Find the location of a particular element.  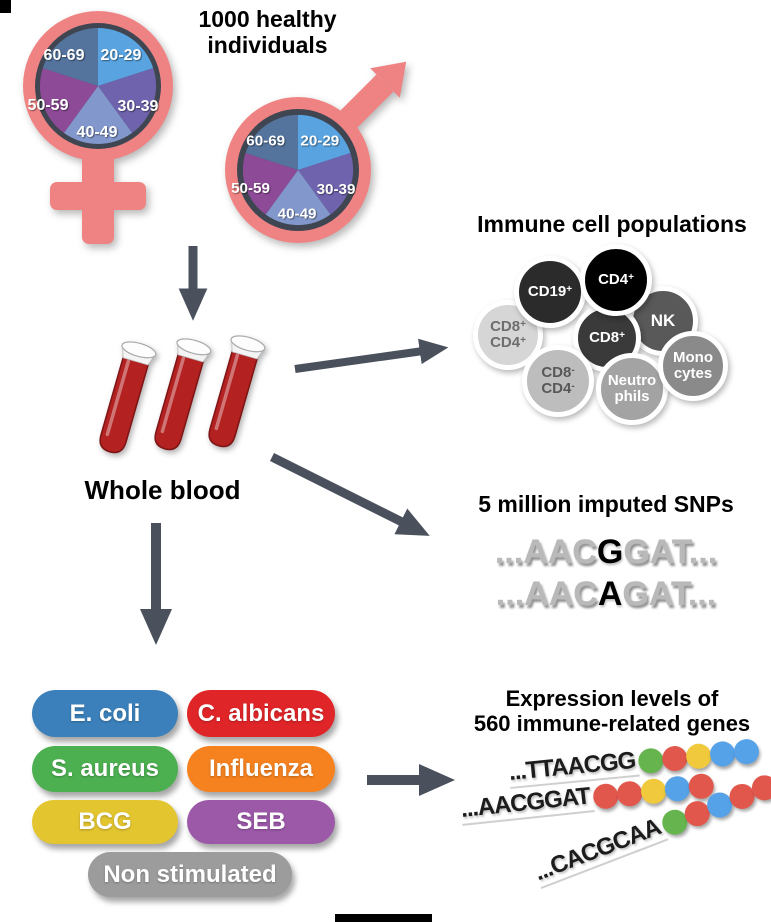

stimulus-influenza: Influenza is located at coordinates (261, 769).